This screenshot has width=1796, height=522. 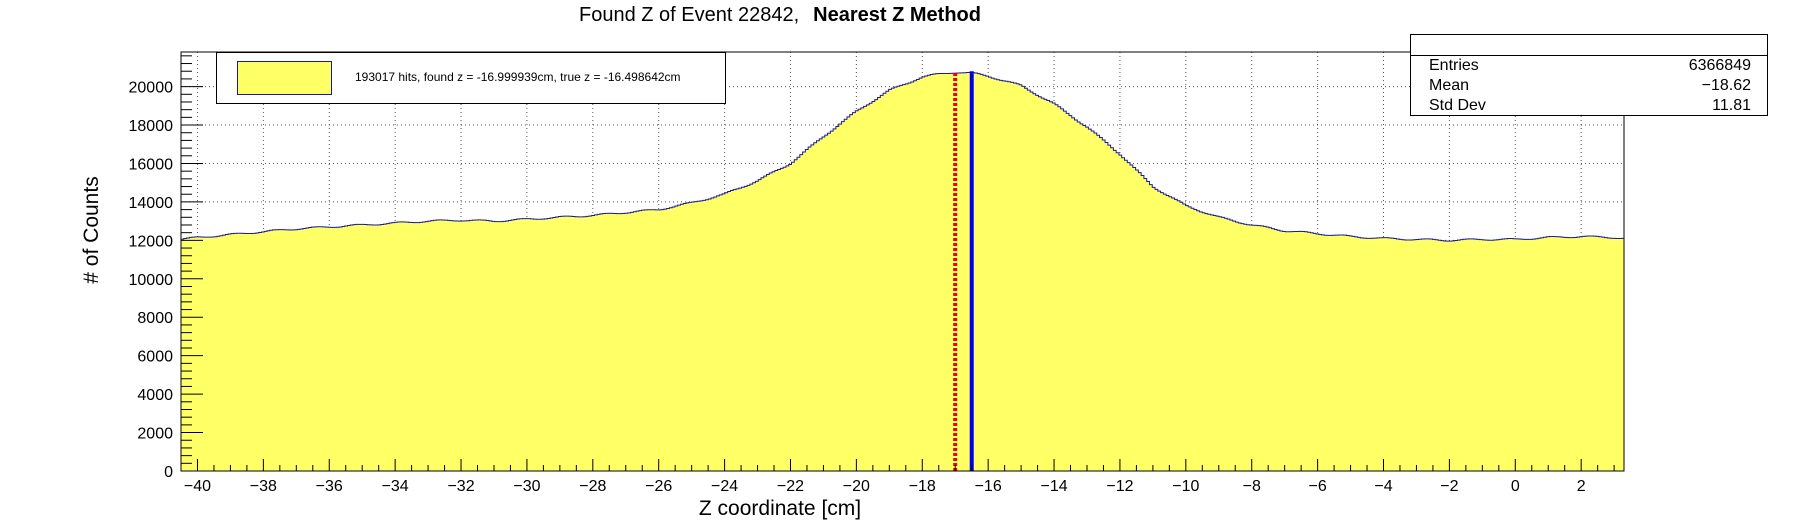 What do you see at coordinates (963, 271) in the screenshot?
I see `vertical-markers` at bounding box center [963, 271].